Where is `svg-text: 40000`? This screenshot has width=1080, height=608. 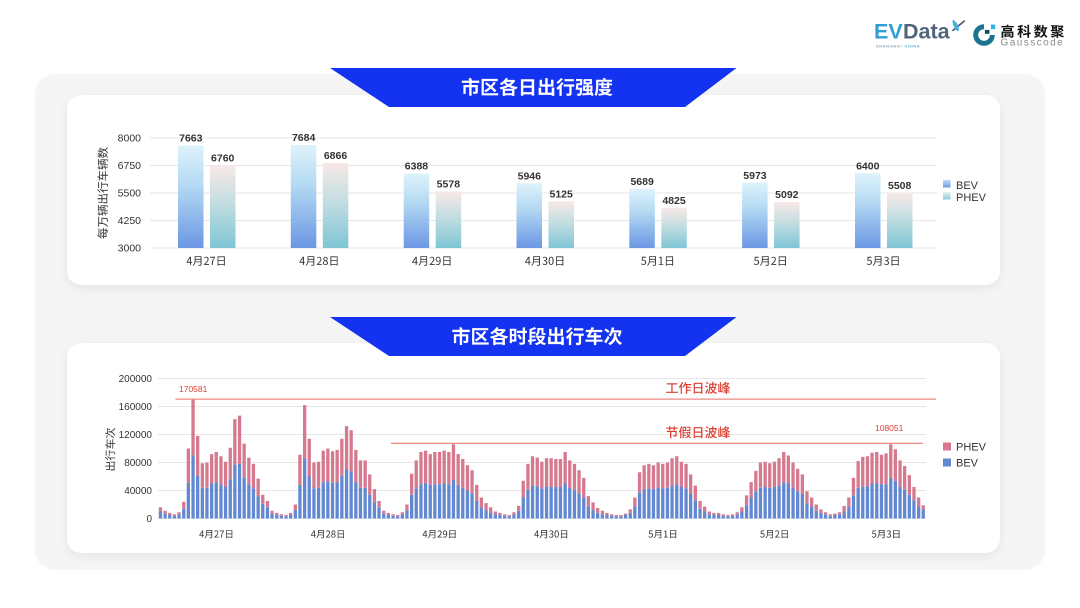 svg-text: 40000 is located at coordinates (138, 491).